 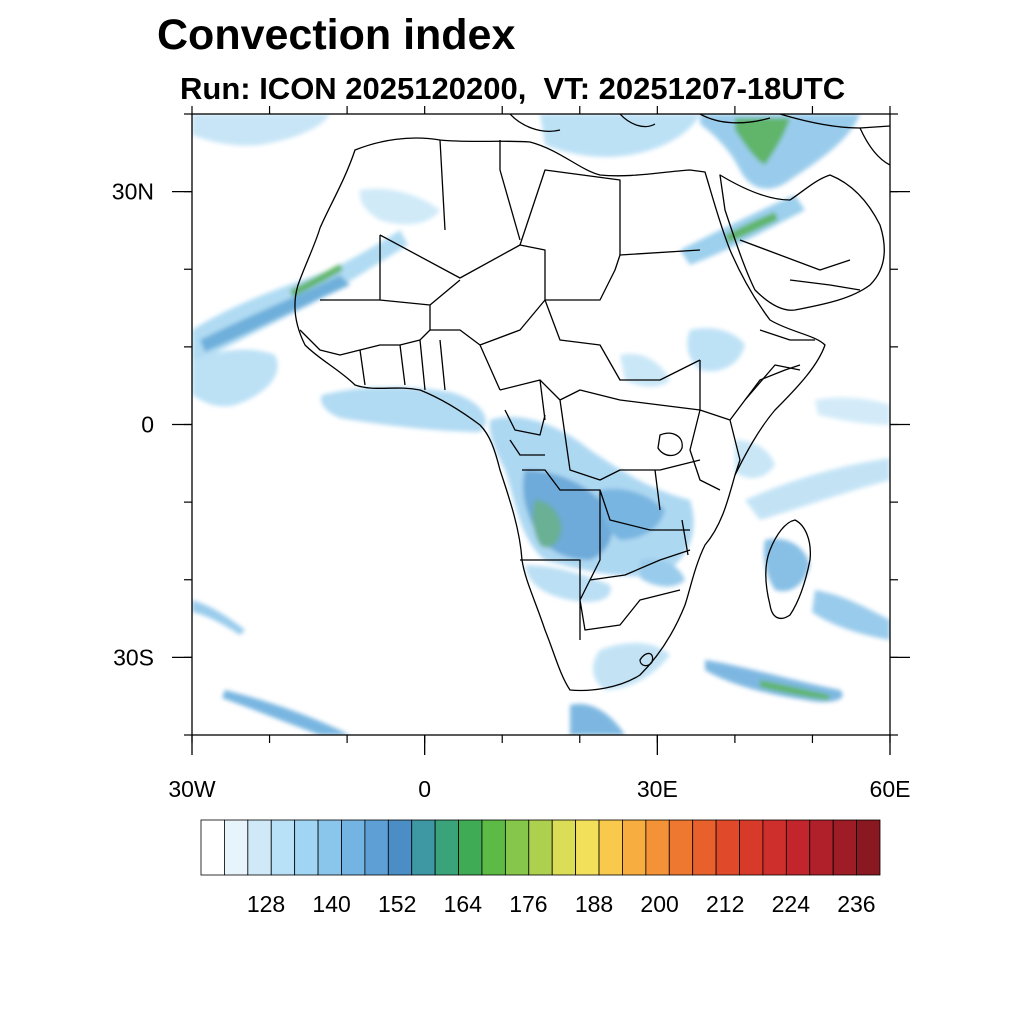 What do you see at coordinates (568, 583) in the screenshot?
I see `shade-namibia` at bounding box center [568, 583].